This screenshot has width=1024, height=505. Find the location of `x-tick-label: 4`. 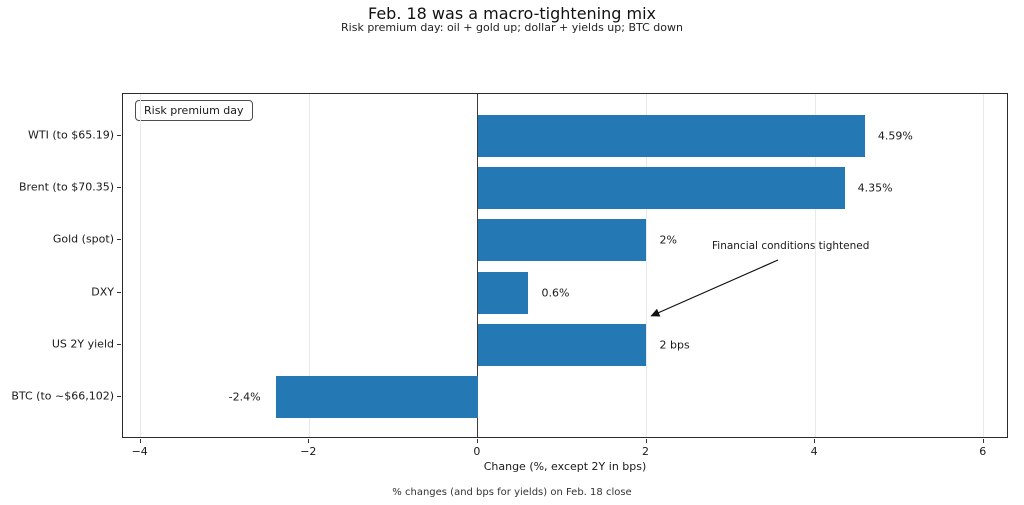

x-tick-label: 4 is located at coordinates (814, 451).